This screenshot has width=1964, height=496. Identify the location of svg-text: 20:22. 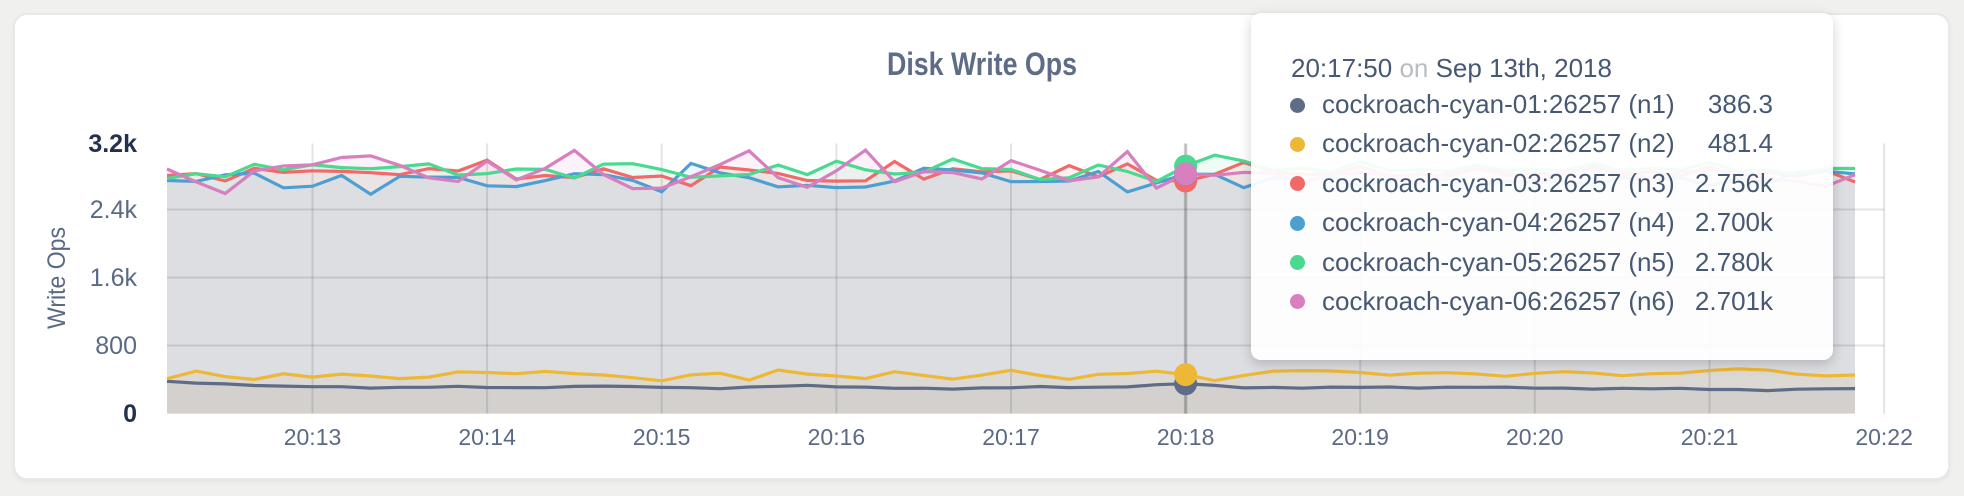
(1884, 437).